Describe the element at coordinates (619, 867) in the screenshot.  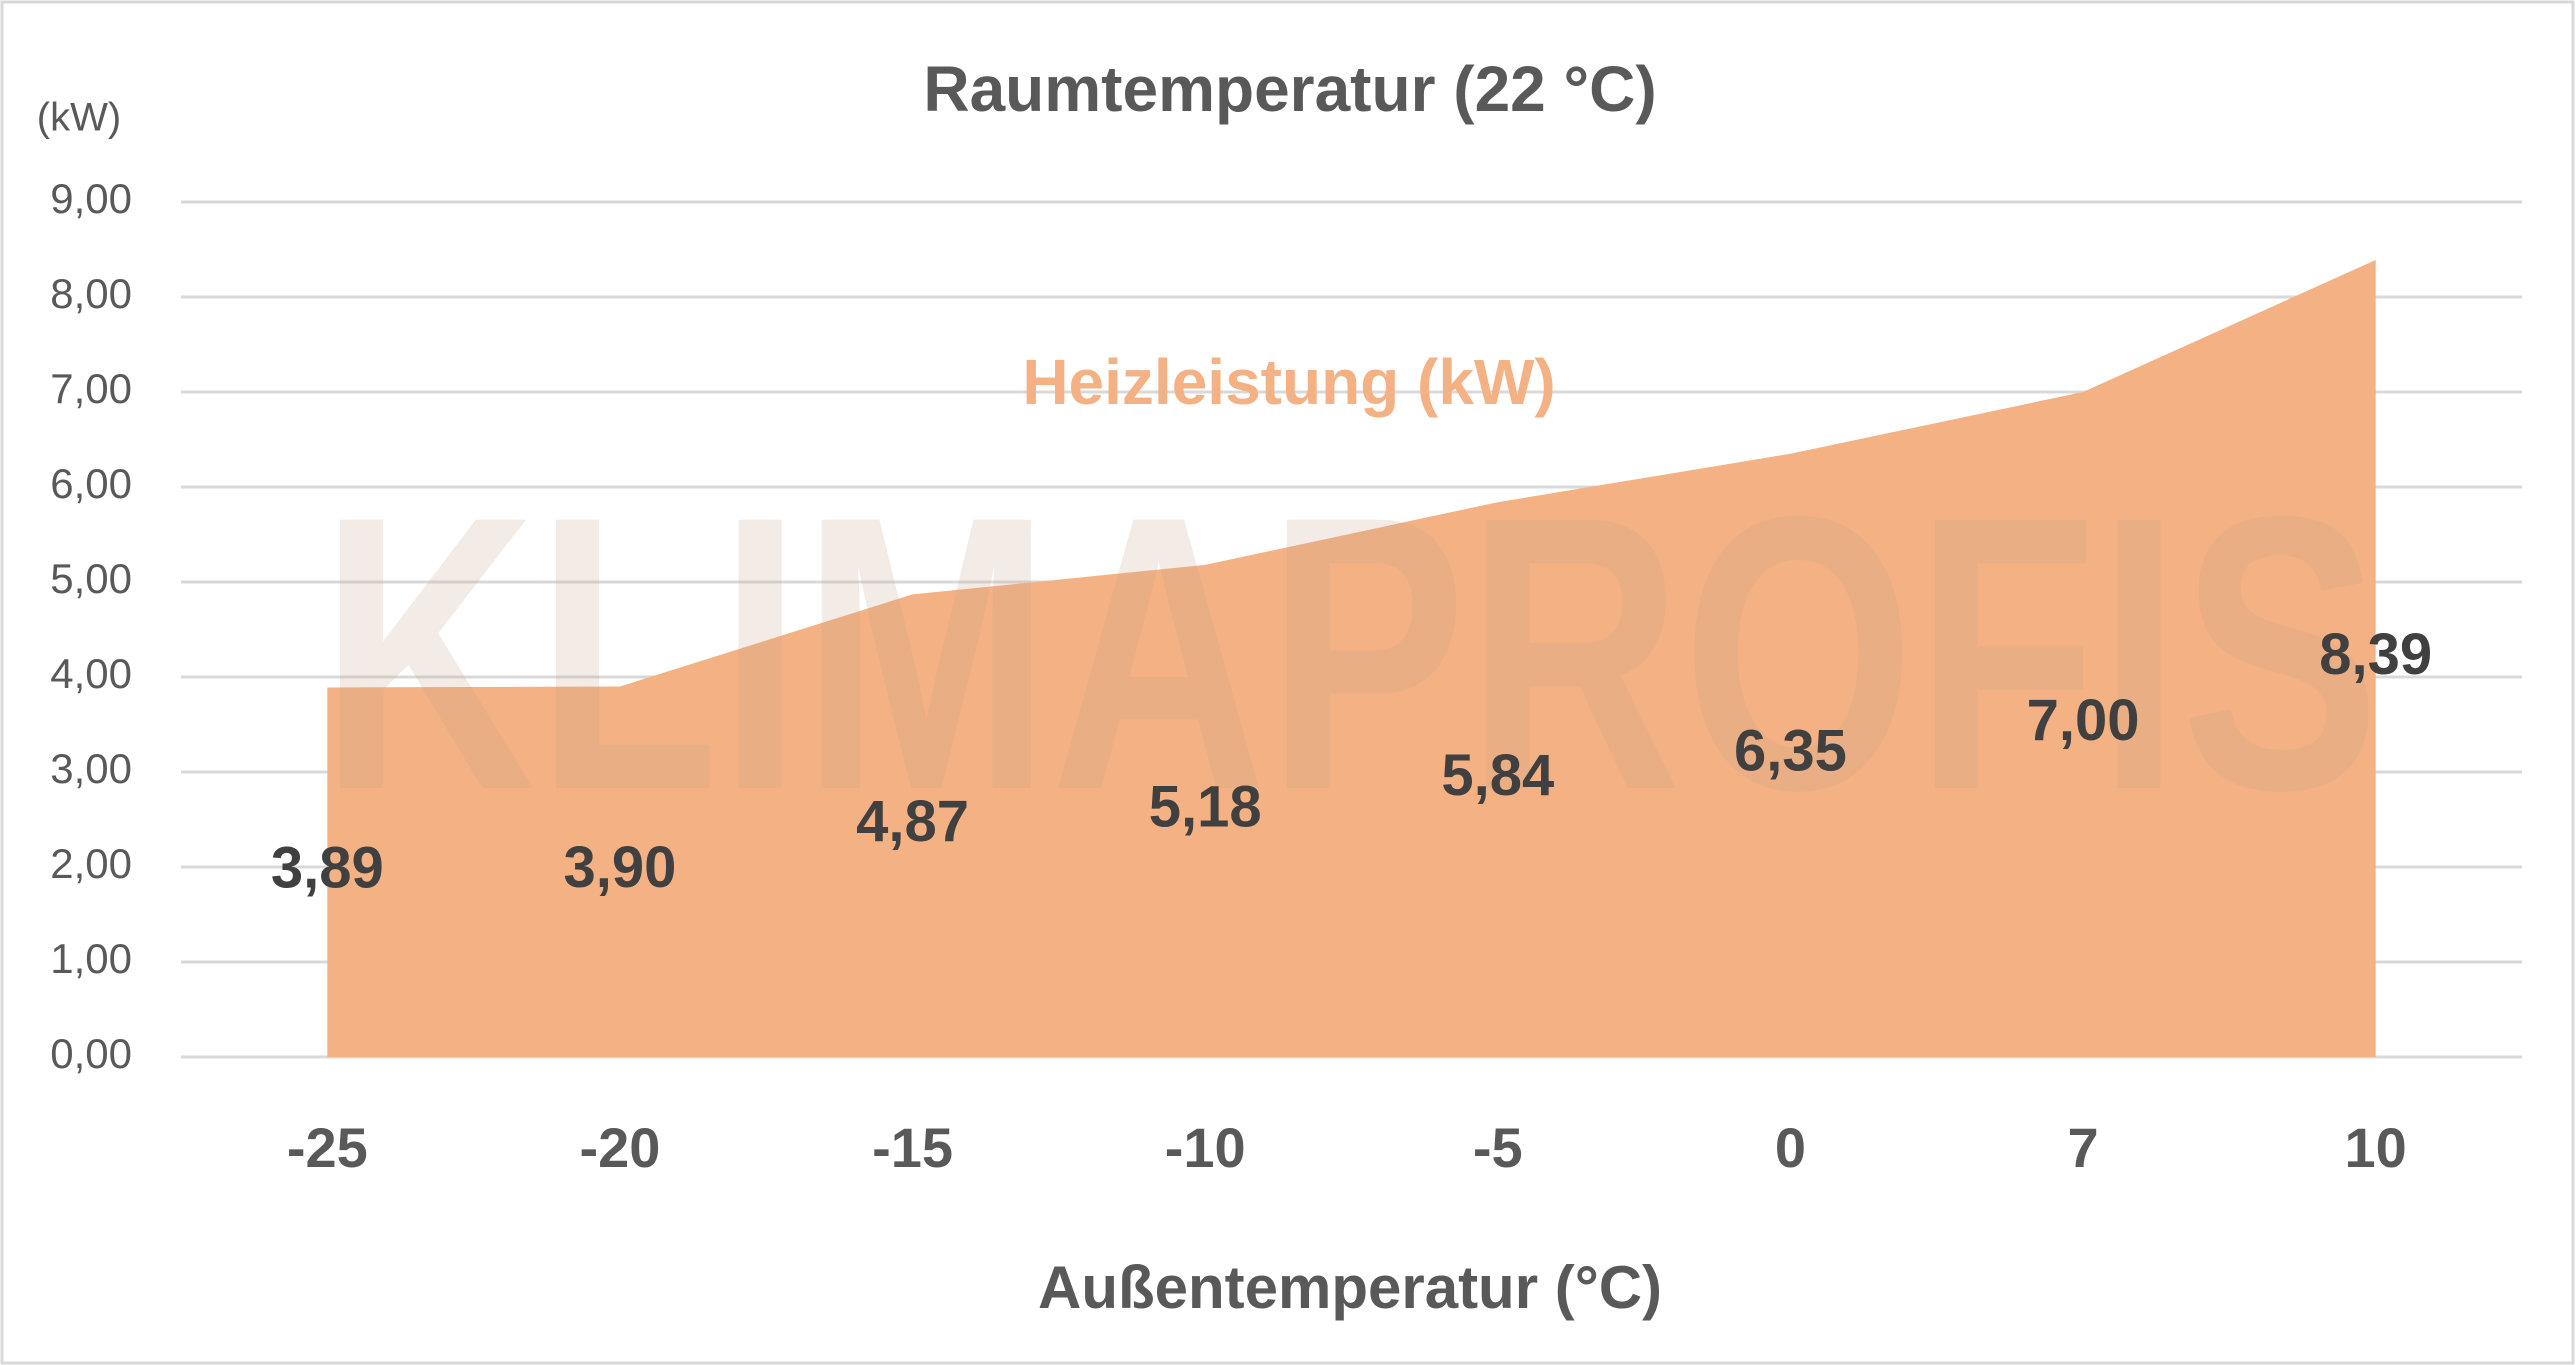
I see `data-label: 3,90` at that location.